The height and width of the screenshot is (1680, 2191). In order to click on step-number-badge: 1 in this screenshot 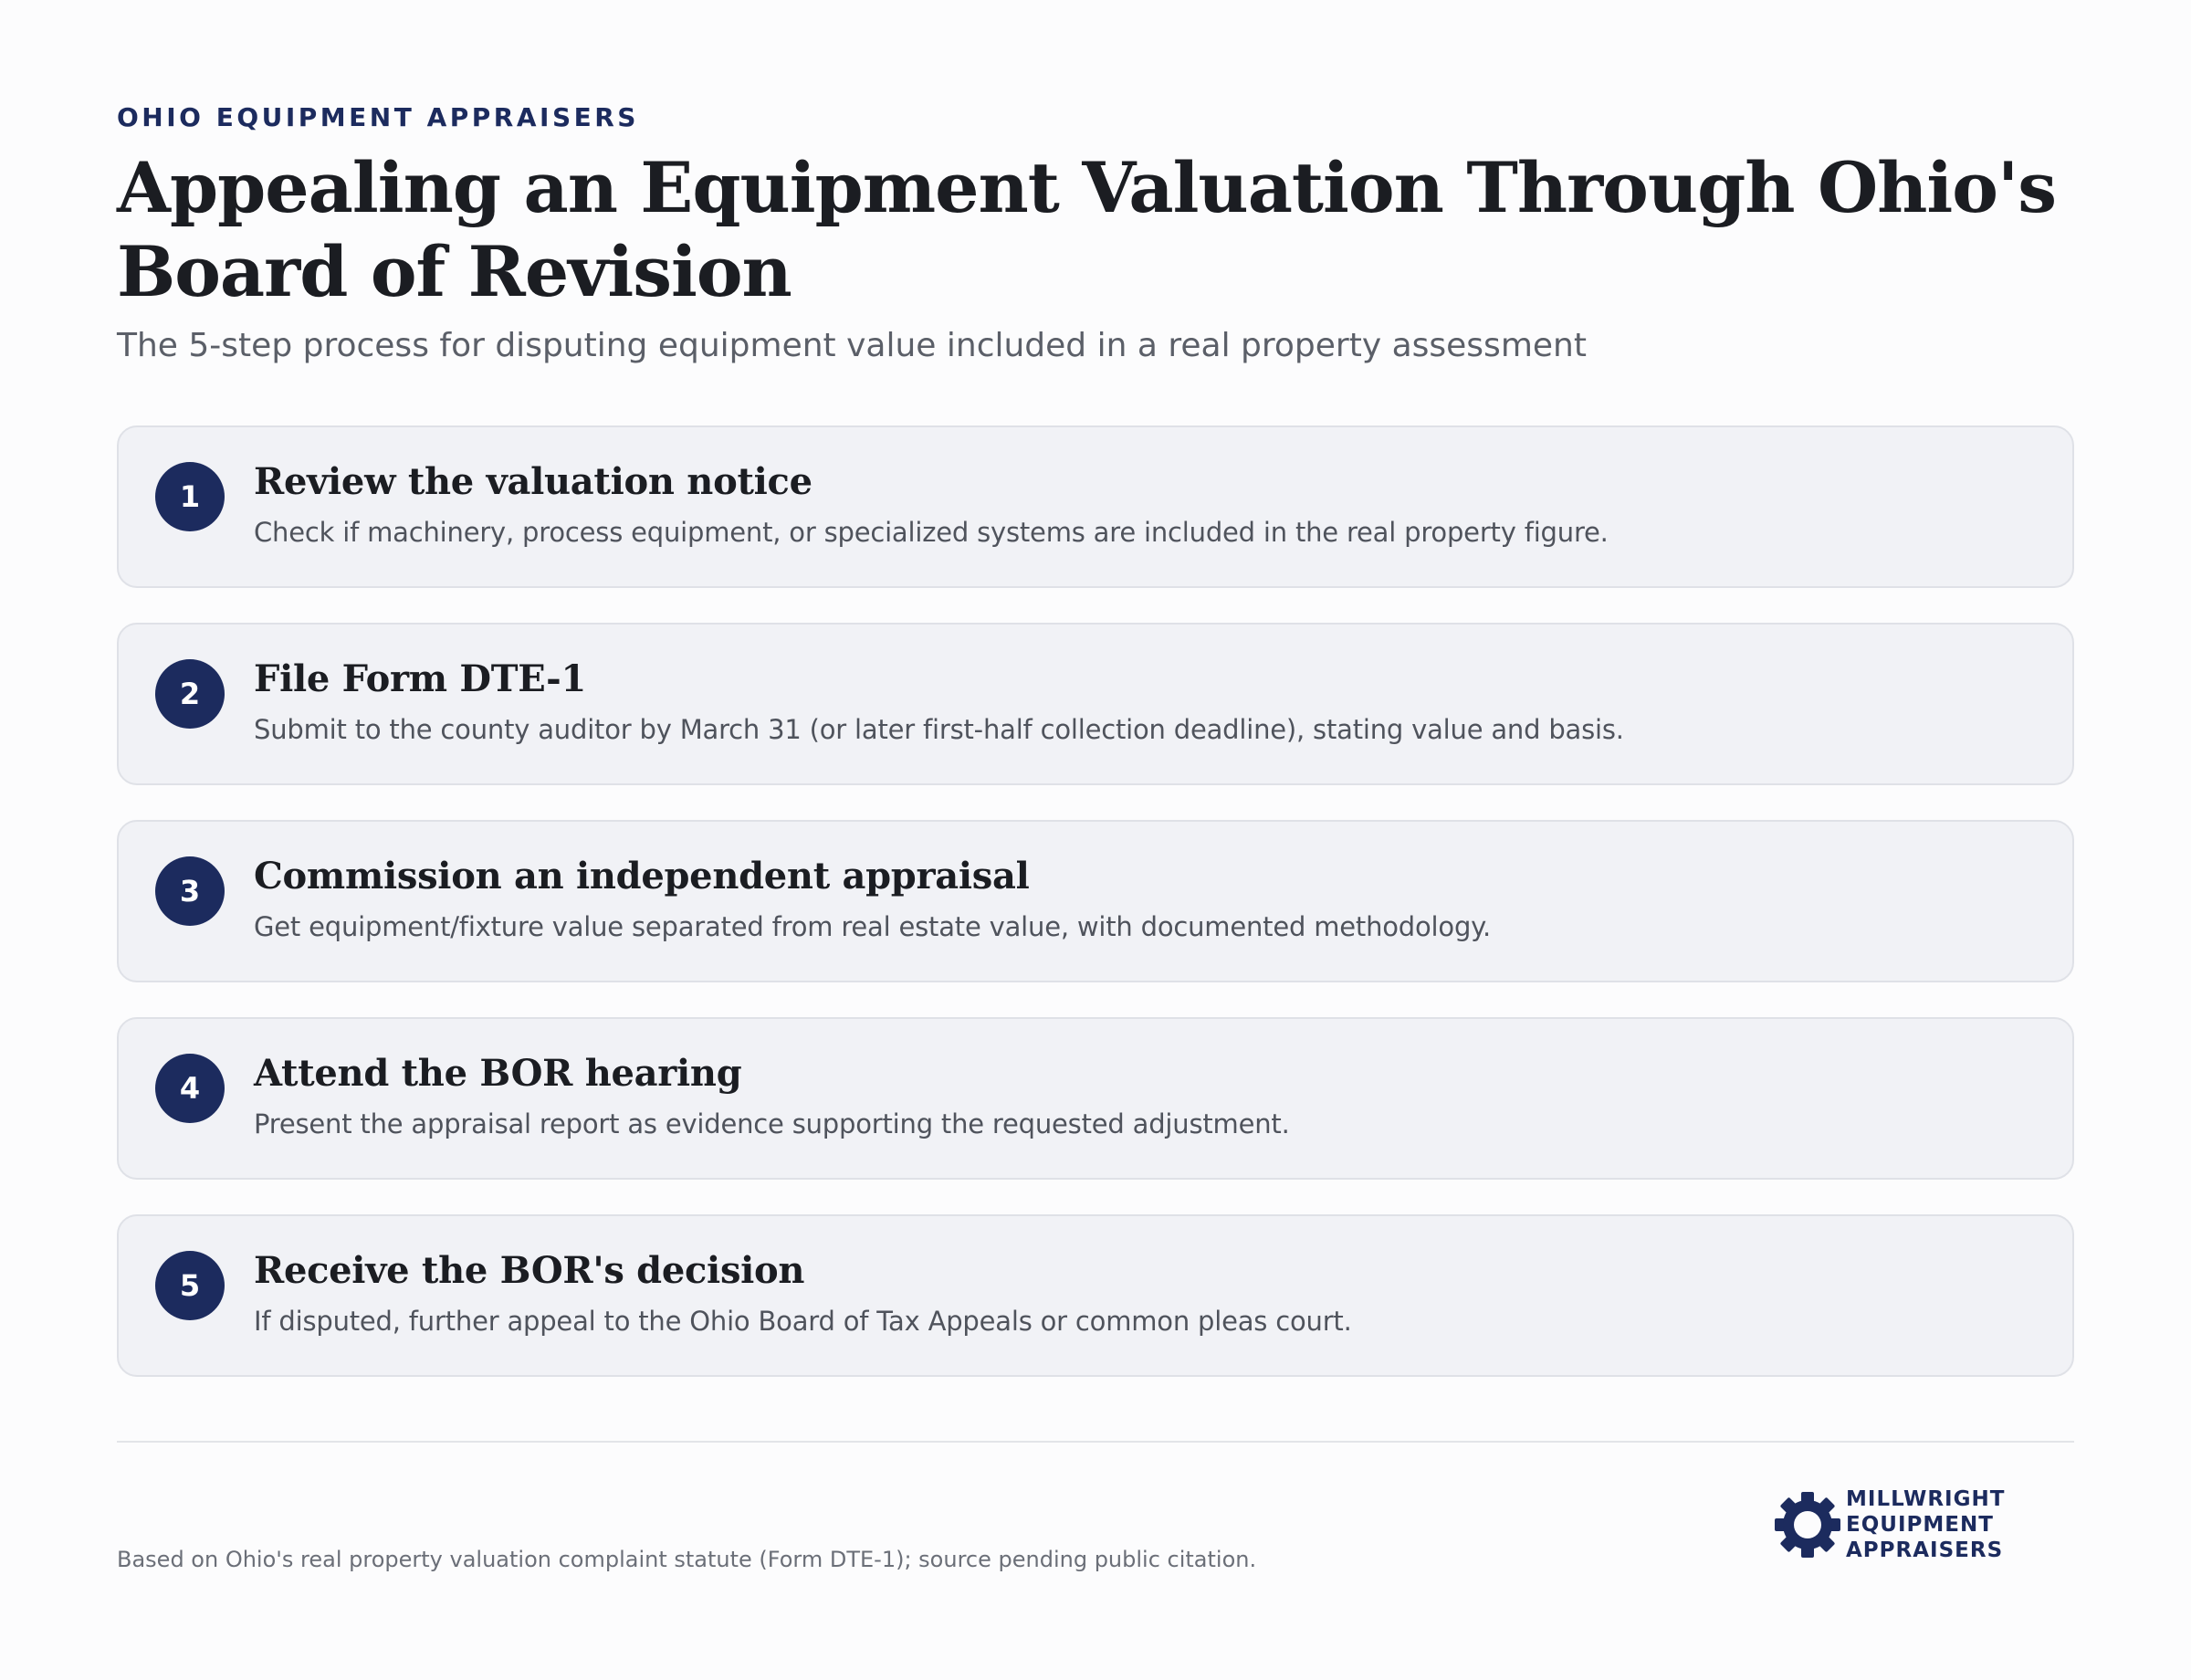, I will do `click(190, 496)`.